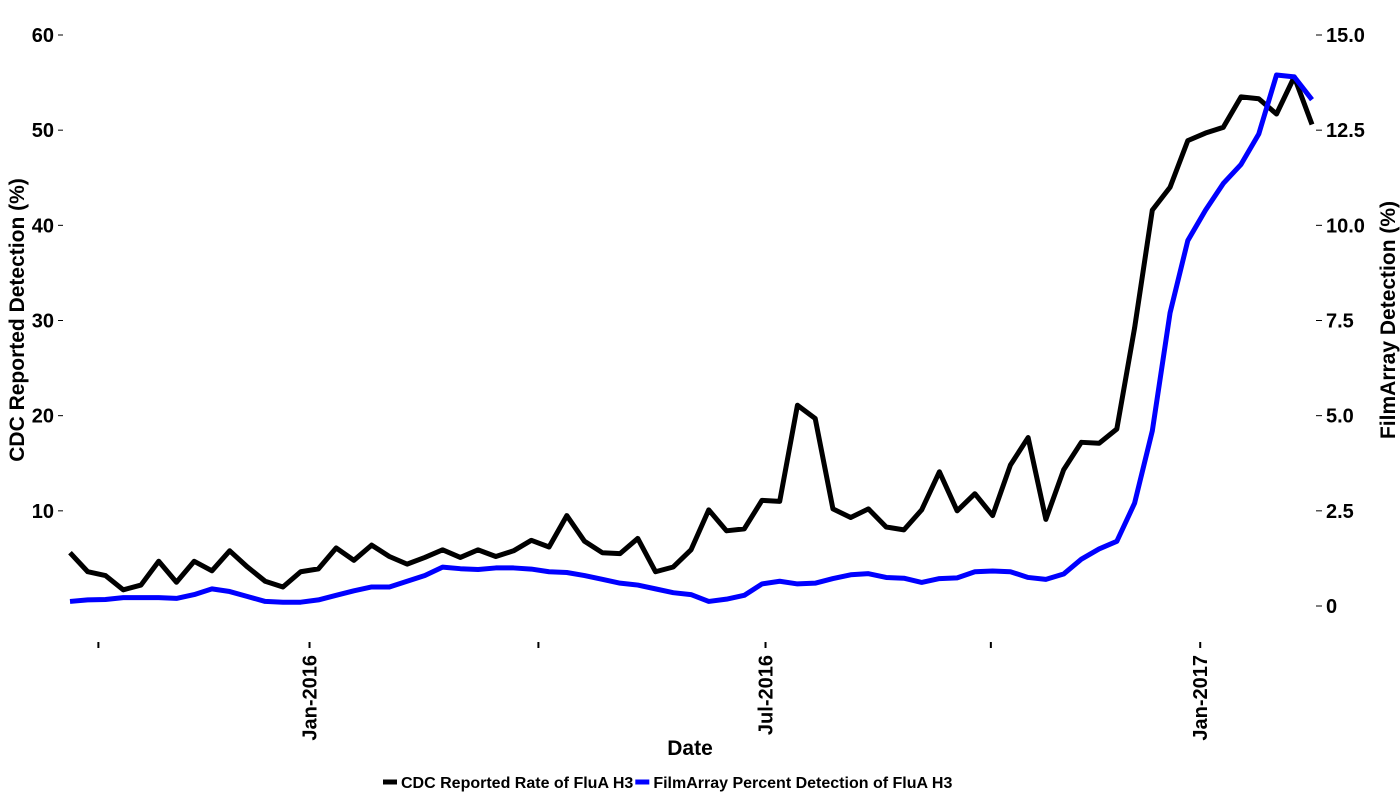  I want to click on y2-tick-label: 0, so click(1331, 607).